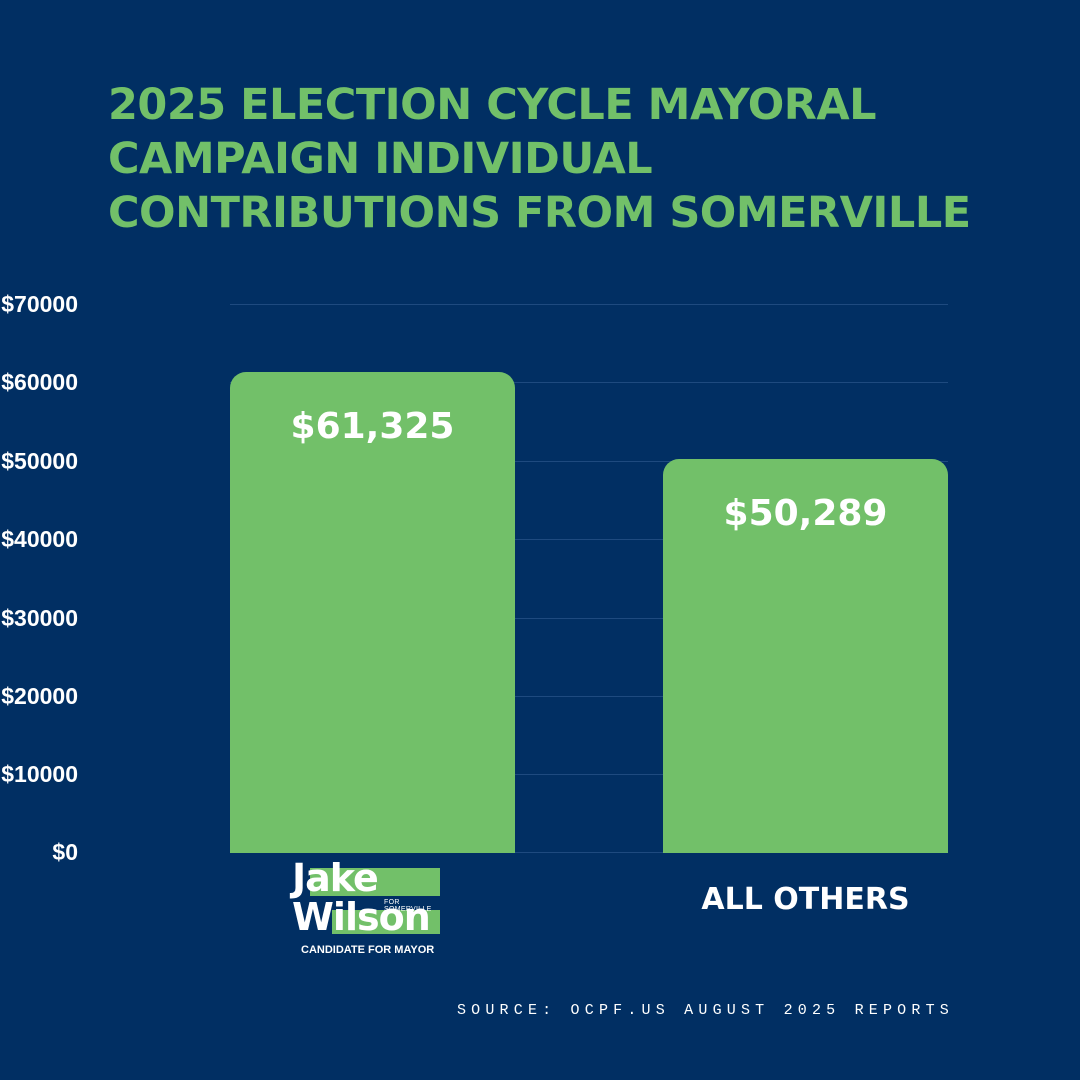 The height and width of the screenshot is (1080, 1080). What do you see at coordinates (805, 656) in the screenshot?
I see `bar-all-others: $50,289` at bounding box center [805, 656].